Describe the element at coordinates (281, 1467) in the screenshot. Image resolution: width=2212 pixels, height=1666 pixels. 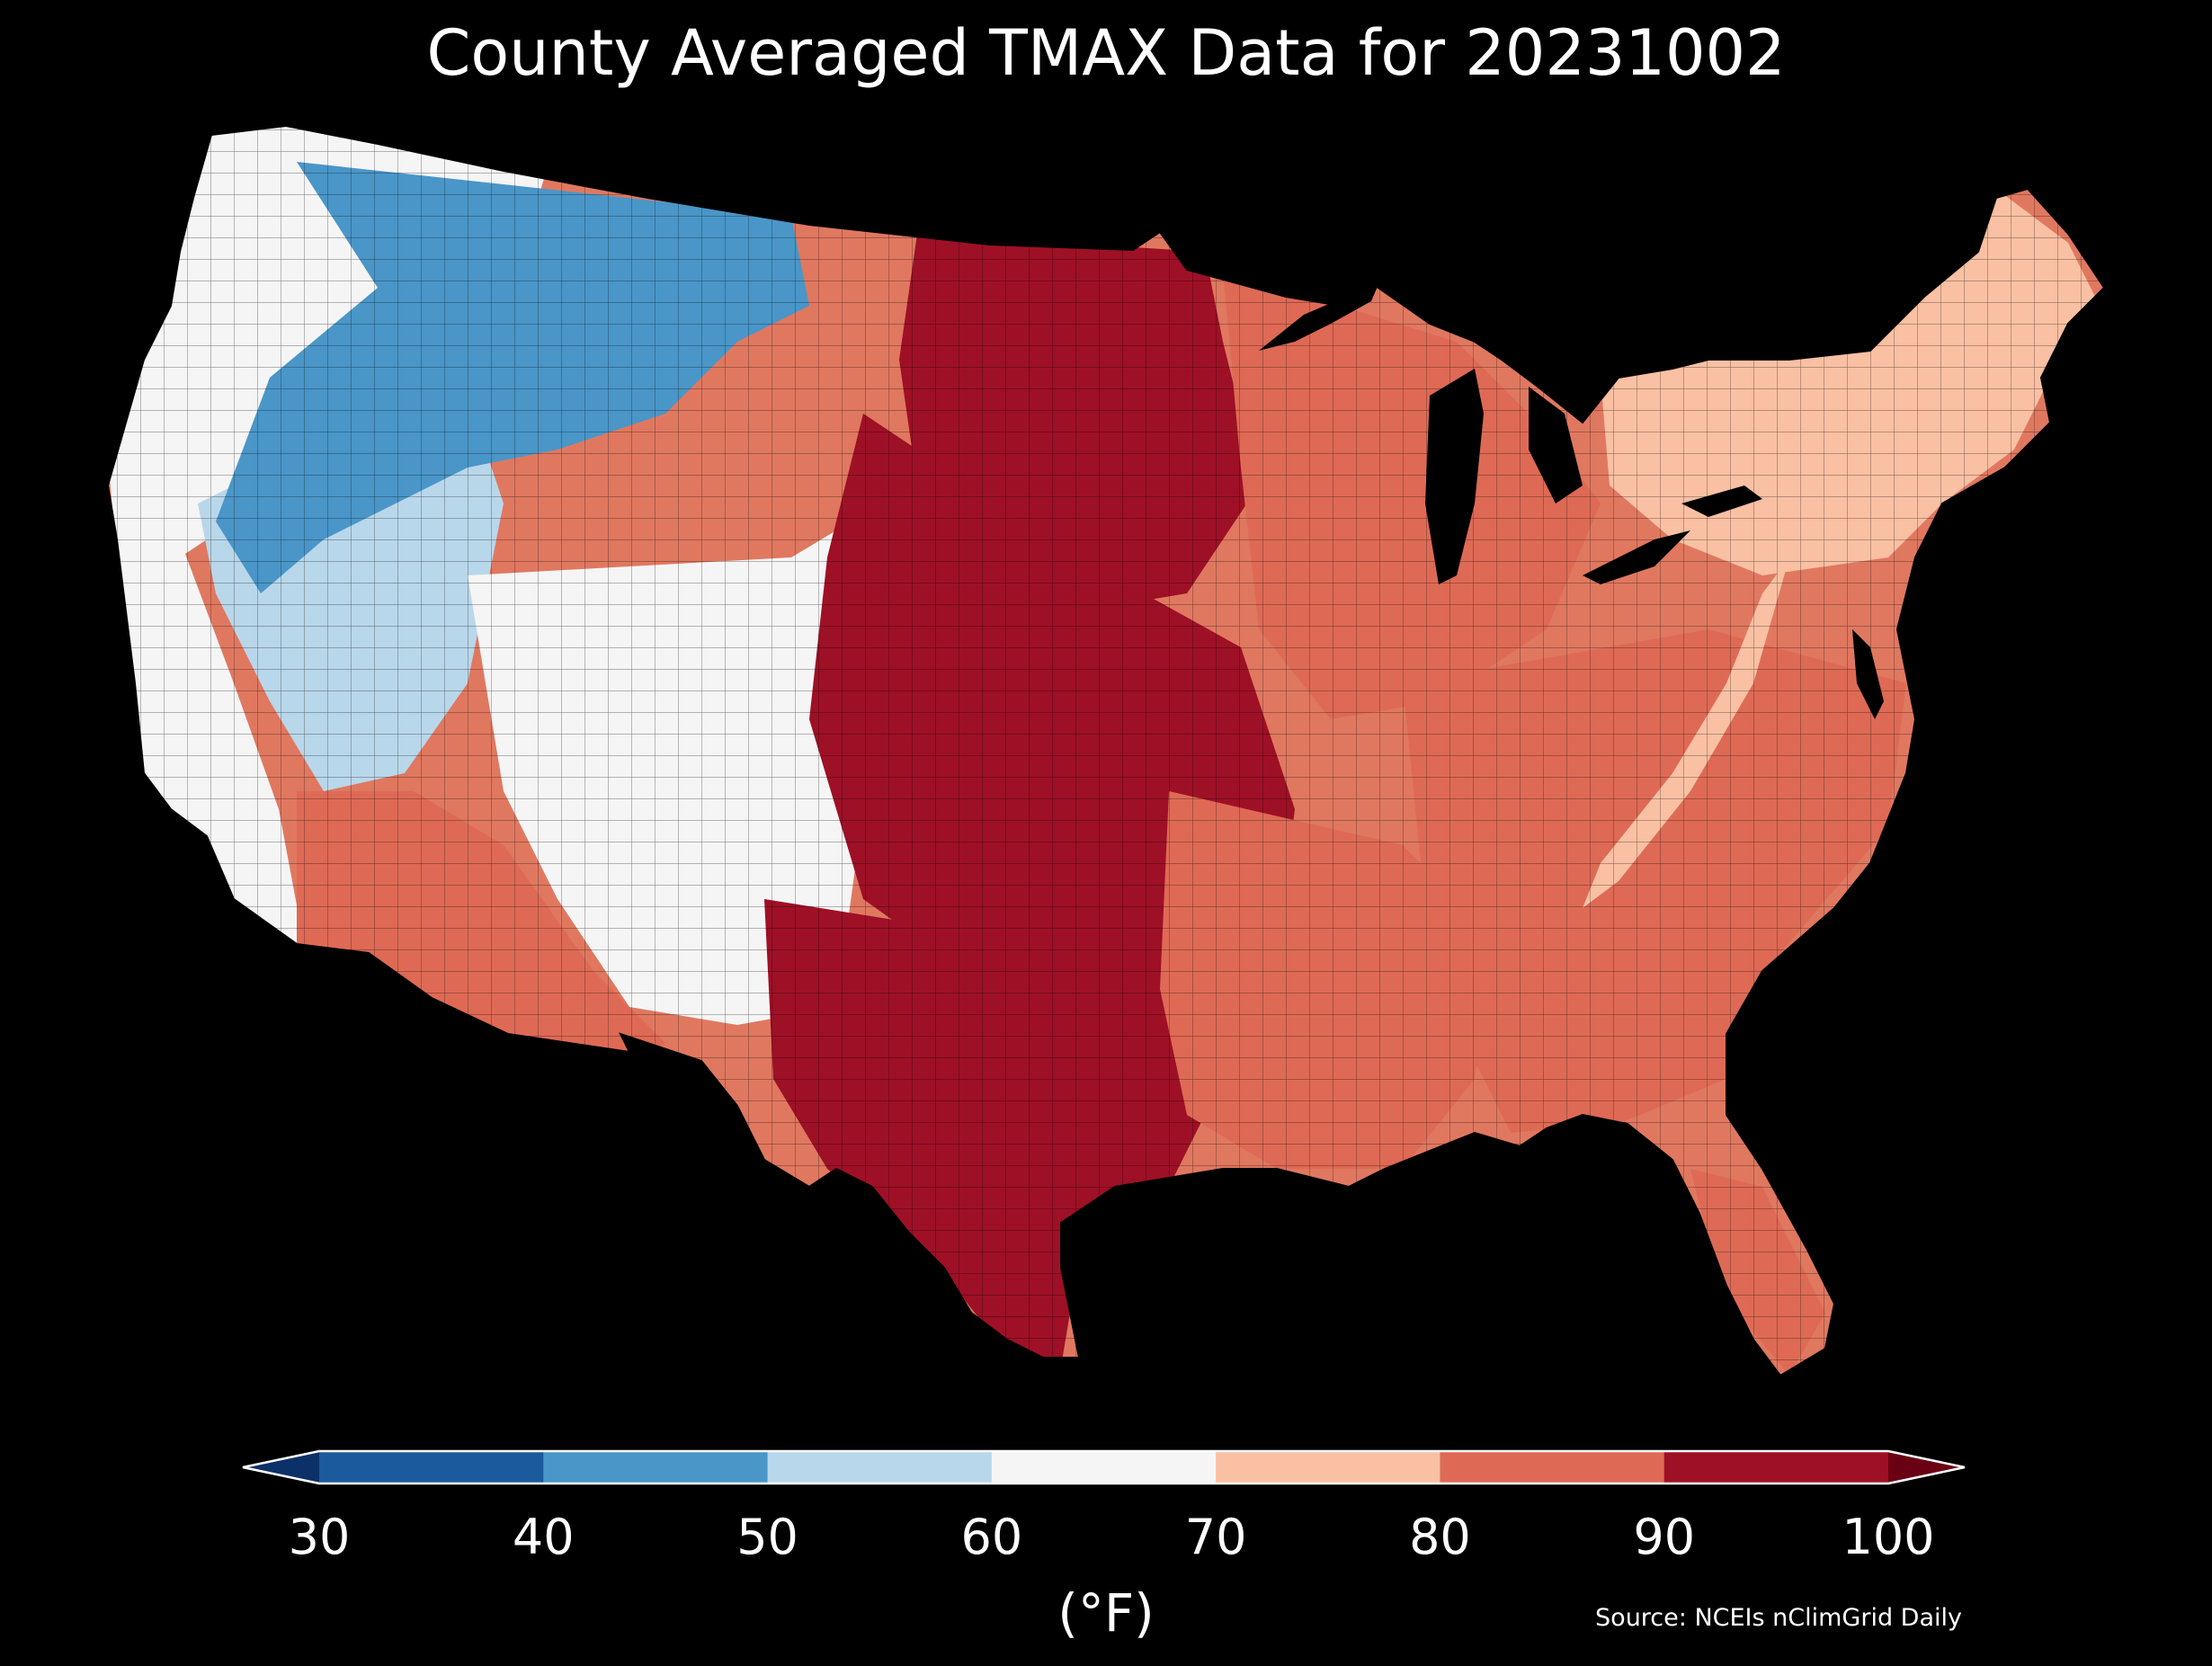
I see `colorbar-under-arrow` at that location.